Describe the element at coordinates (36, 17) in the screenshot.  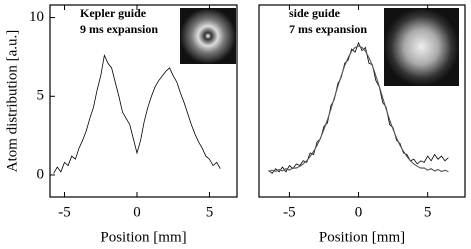
I see `y-tick-label: 10` at that location.